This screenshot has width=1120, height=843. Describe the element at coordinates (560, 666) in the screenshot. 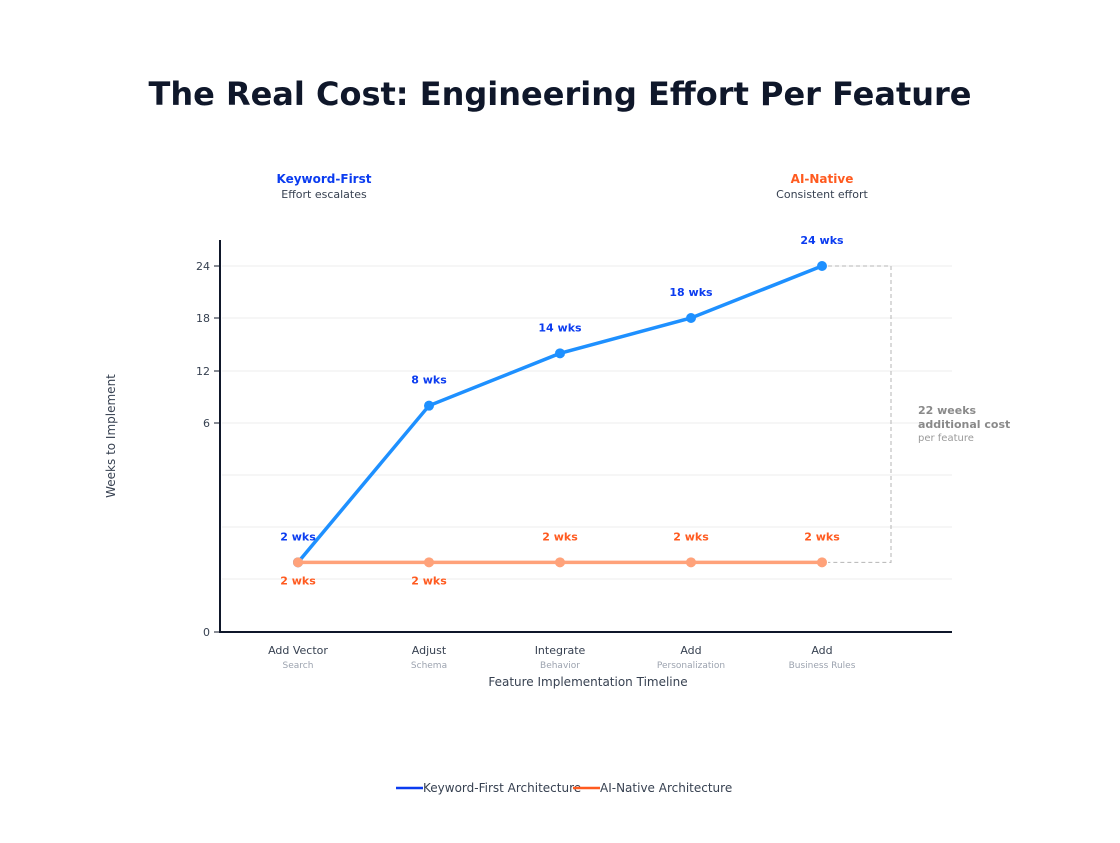

I see `x-category-sublabel: Behavior` at that location.